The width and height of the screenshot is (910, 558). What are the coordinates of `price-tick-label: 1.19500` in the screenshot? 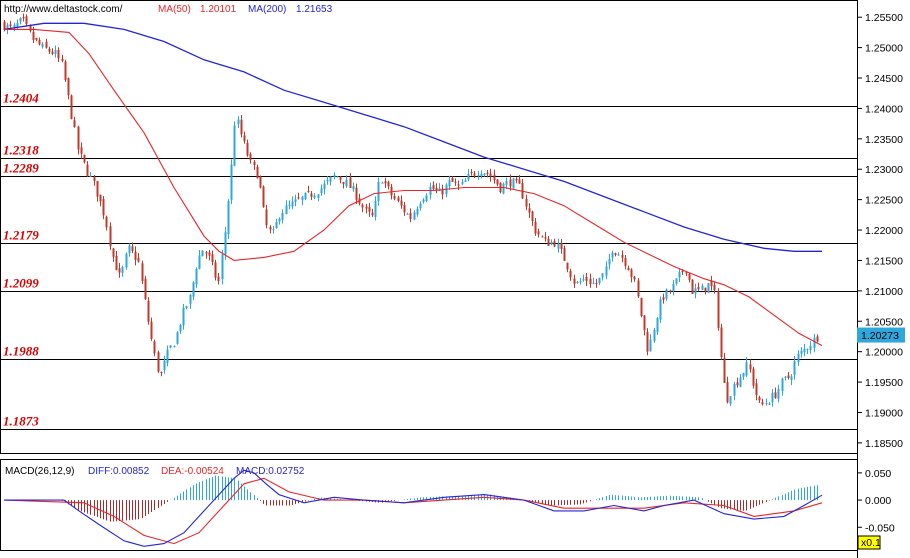 It's located at (884, 383).